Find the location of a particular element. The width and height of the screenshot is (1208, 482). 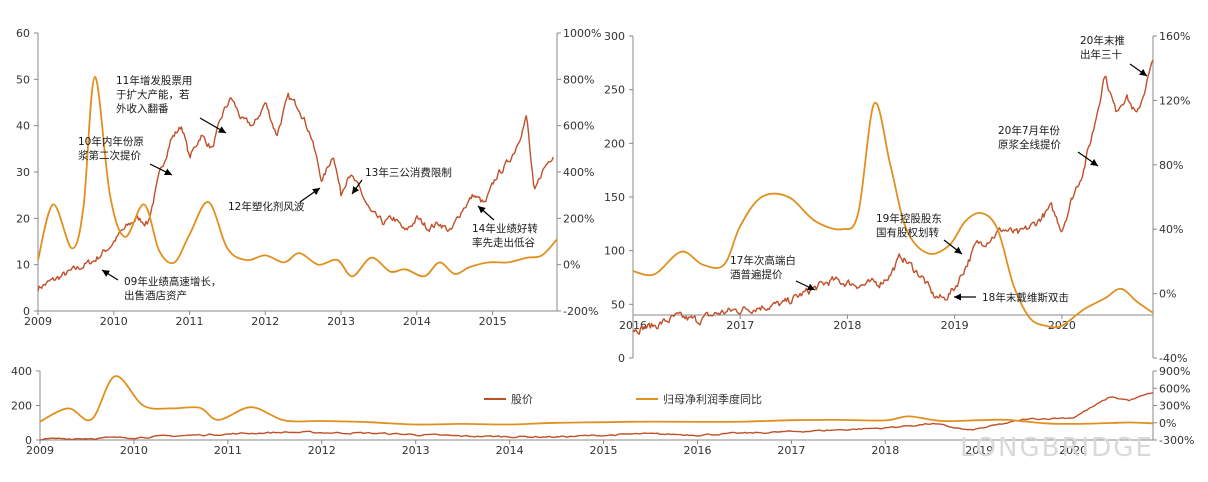

left-y-left-tick: 30 is located at coordinates (23, 172).